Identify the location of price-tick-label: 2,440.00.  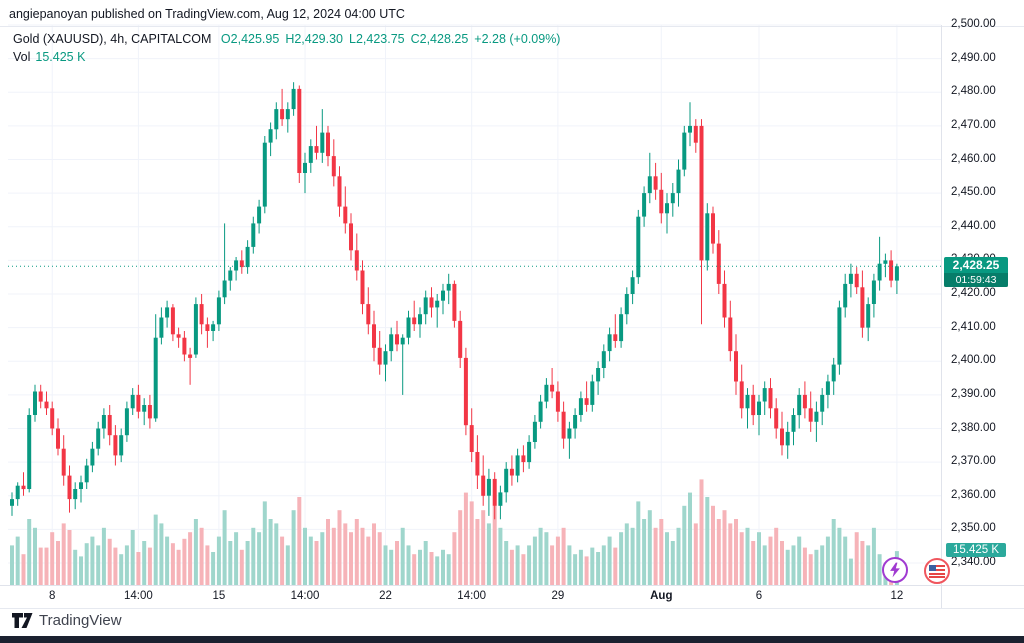
(973, 225).